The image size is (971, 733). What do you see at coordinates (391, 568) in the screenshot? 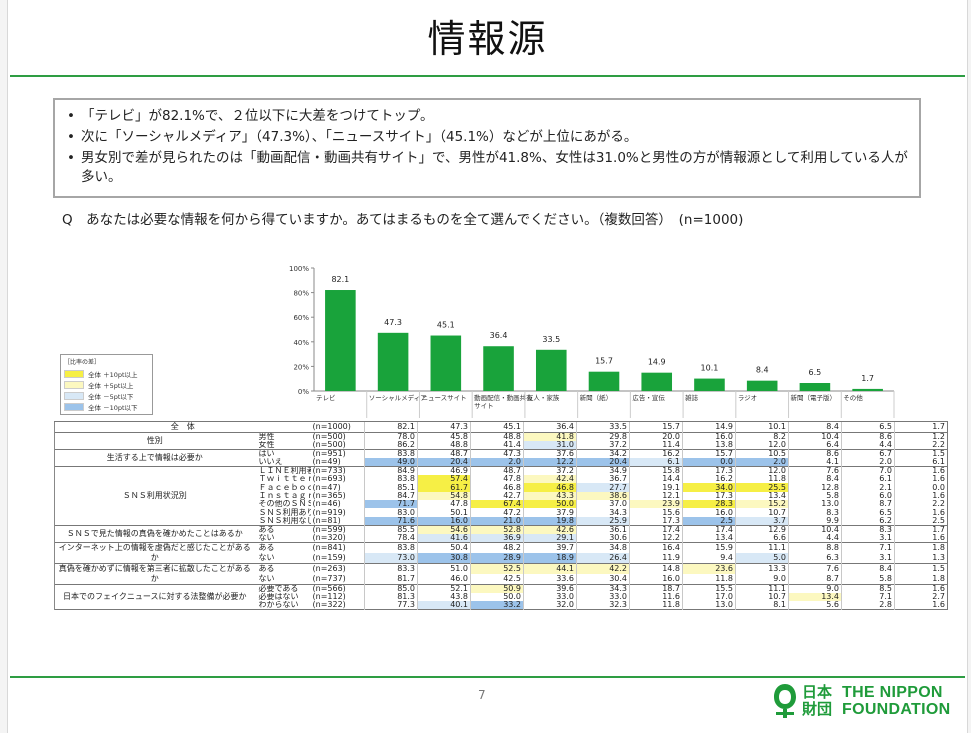
I see `table-cell: 83.3` at bounding box center [391, 568].